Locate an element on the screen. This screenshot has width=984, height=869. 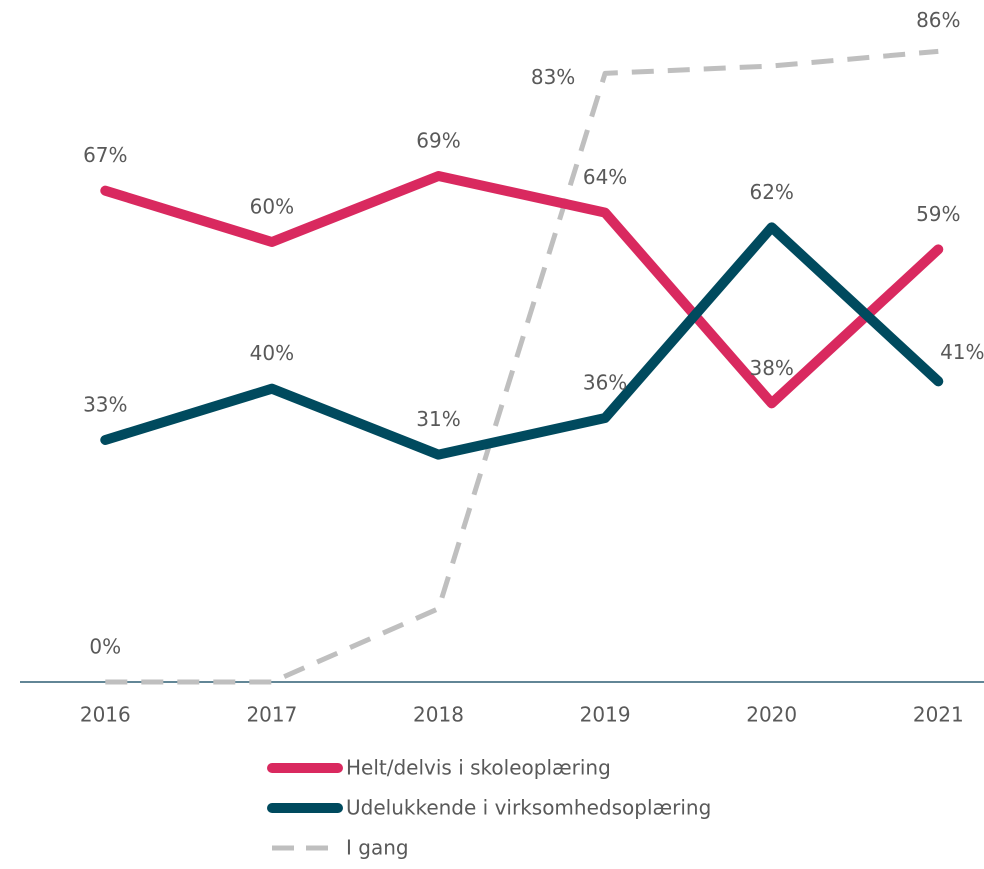
data-label: 40% is located at coordinates (272, 353).